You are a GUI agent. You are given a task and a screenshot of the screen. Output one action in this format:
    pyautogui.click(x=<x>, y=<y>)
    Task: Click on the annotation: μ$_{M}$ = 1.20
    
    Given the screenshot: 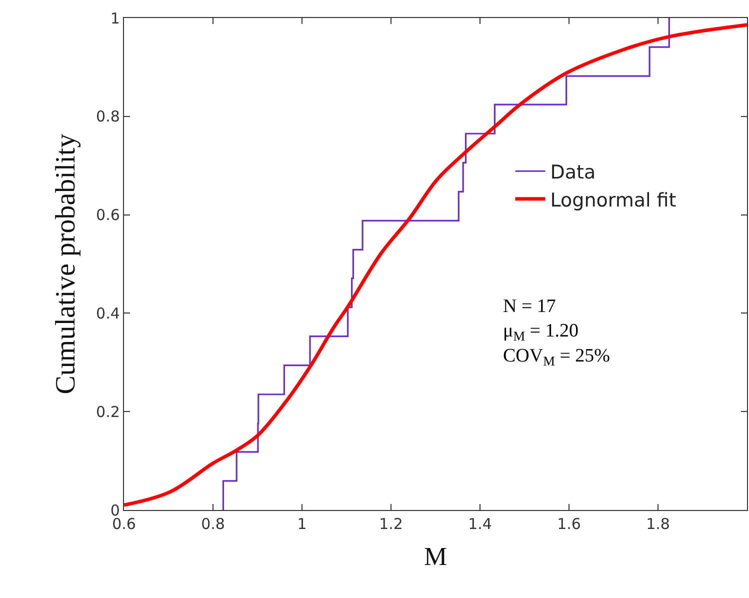 What is the action you would take?
    pyautogui.click(x=540, y=332)
    